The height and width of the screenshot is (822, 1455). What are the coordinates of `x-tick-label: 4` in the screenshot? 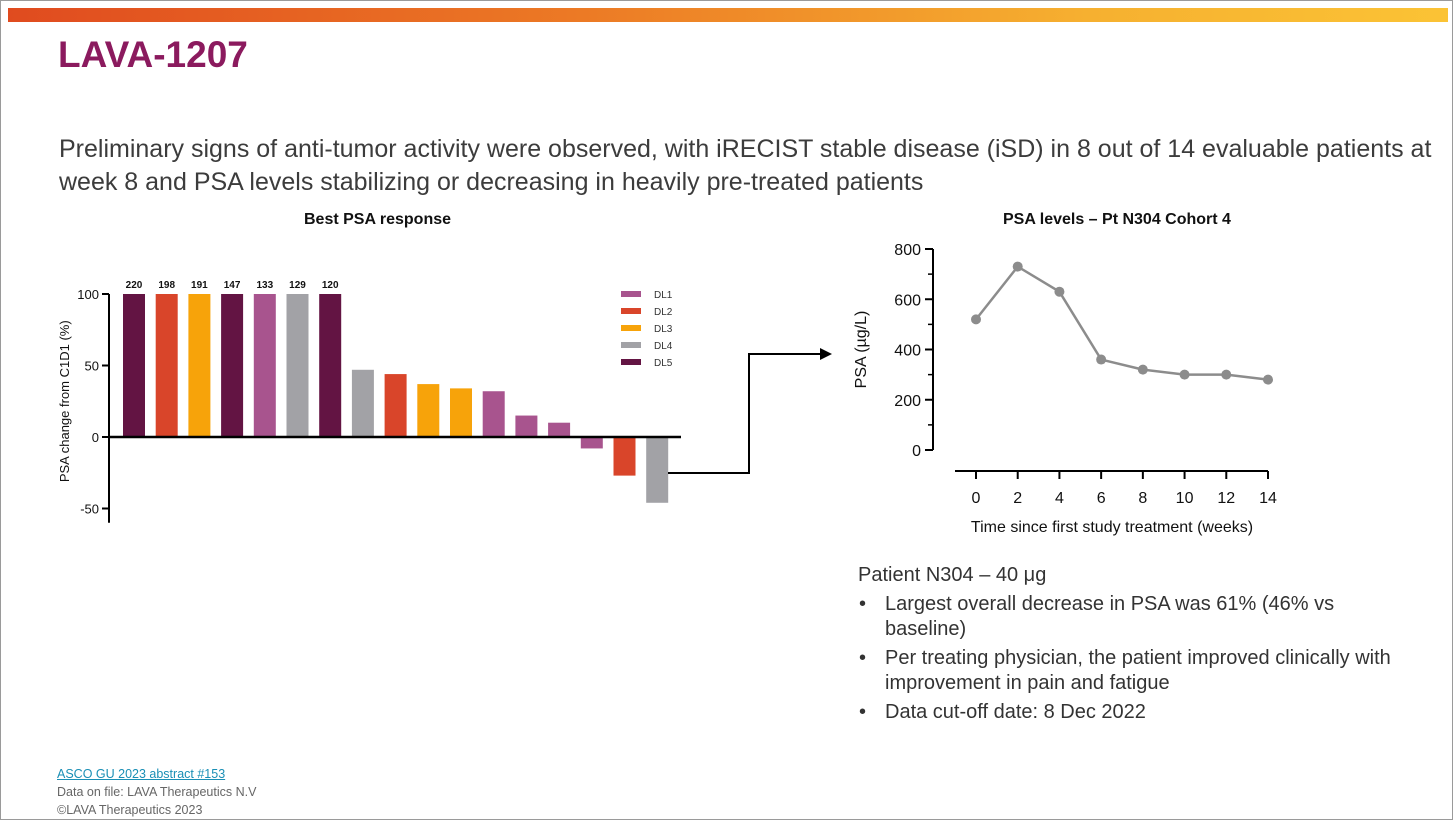 It's located at (1059, 498).